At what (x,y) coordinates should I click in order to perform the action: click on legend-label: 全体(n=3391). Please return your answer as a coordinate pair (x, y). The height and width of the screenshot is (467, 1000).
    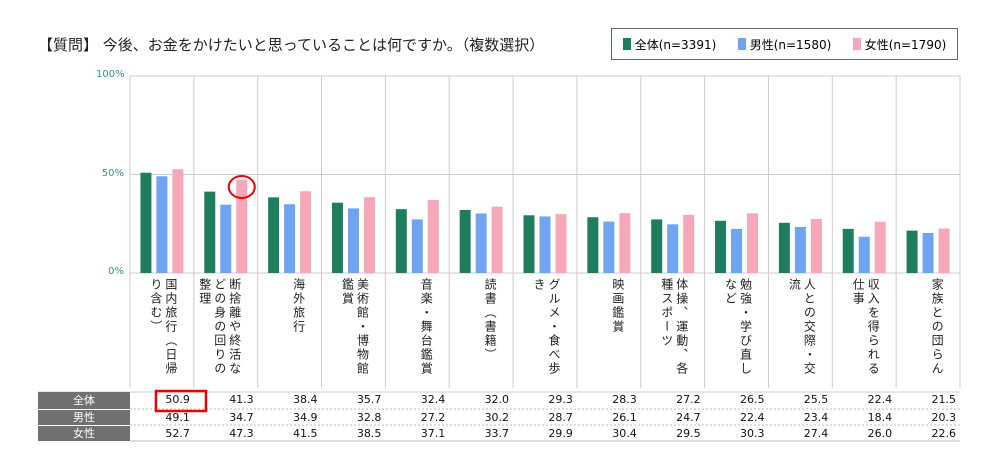
    Looking at the image, I should click on (675, 44).